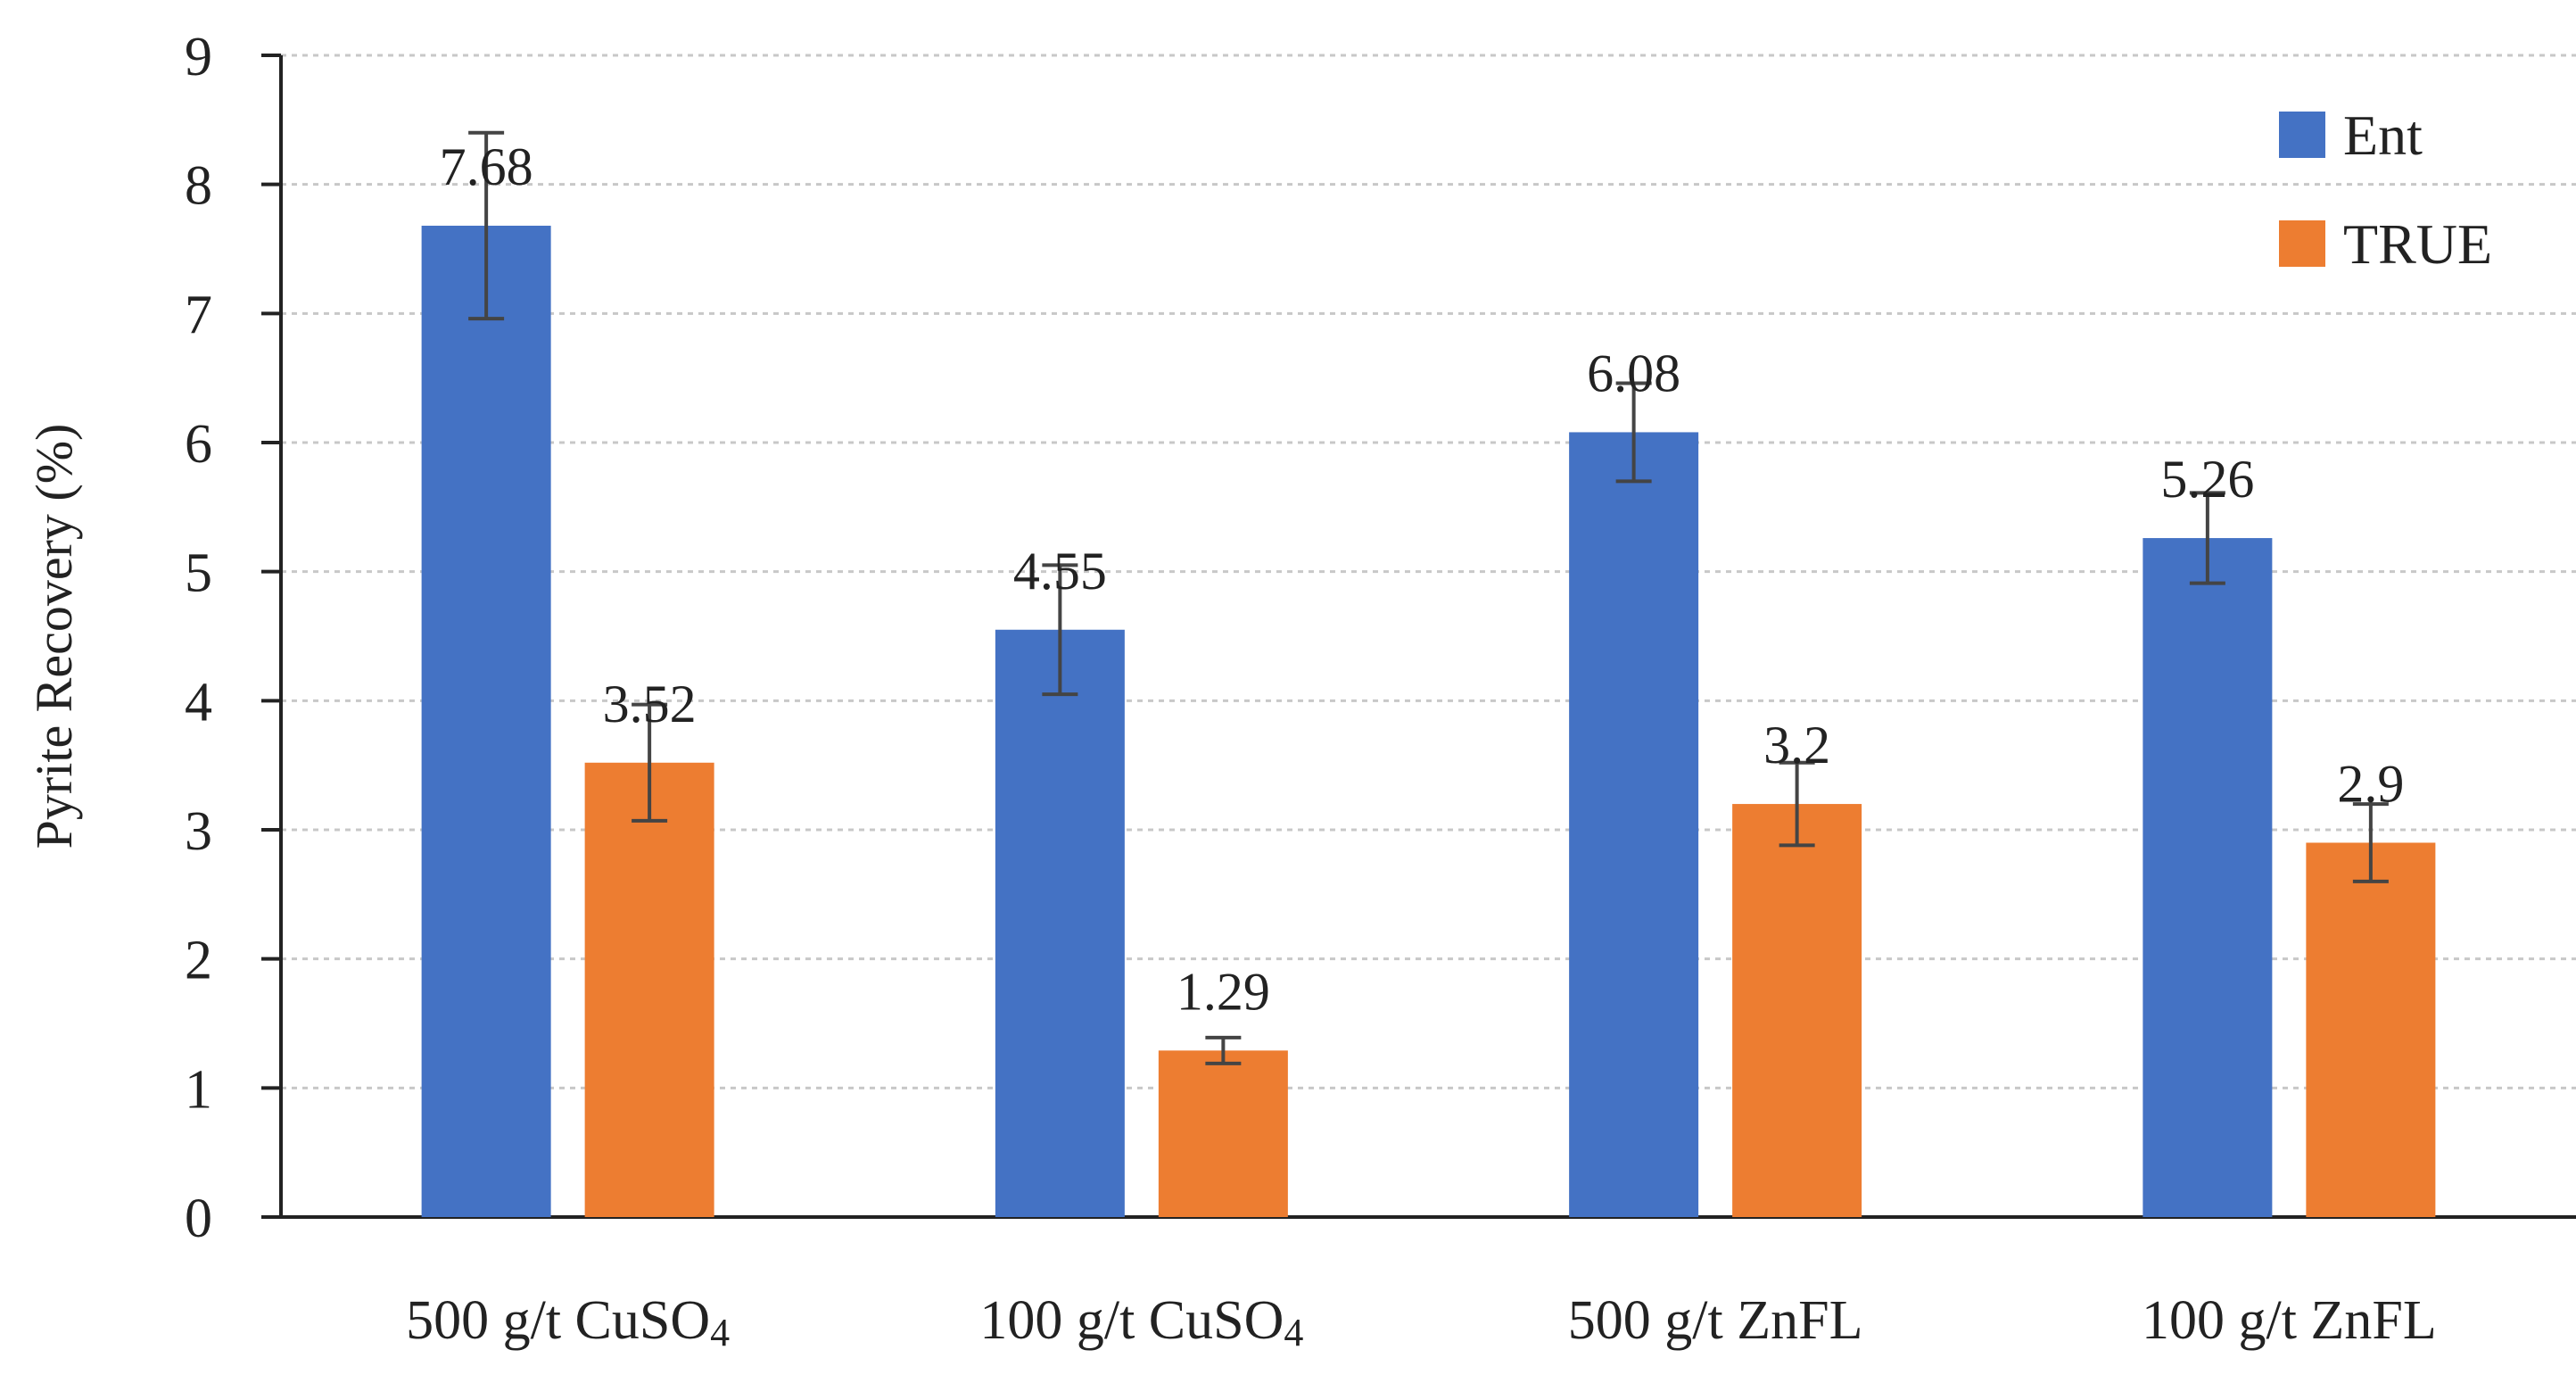  I want to click on legend-label-true: TRUE, so click(2418, 244).